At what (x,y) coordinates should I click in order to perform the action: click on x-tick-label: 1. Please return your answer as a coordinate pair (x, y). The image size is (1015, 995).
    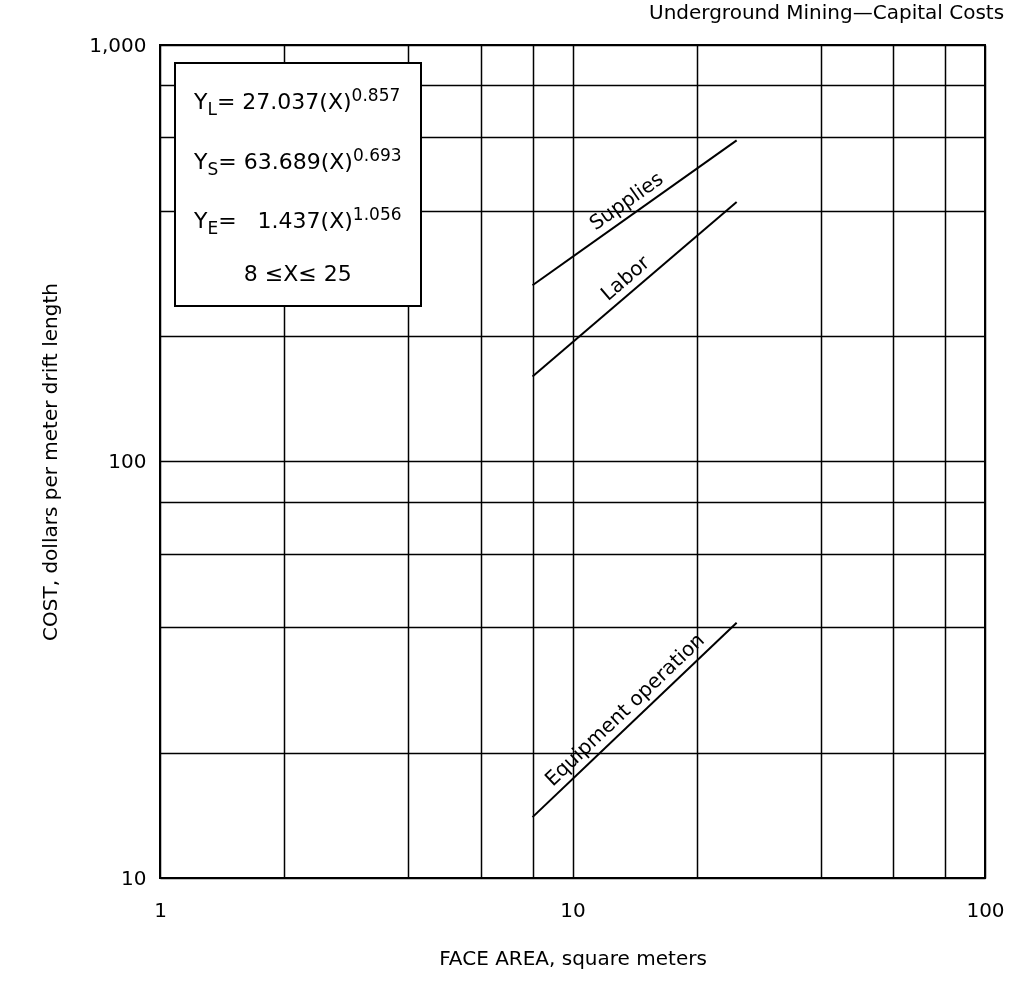
    Looking at the image, I should click on (160, 909).